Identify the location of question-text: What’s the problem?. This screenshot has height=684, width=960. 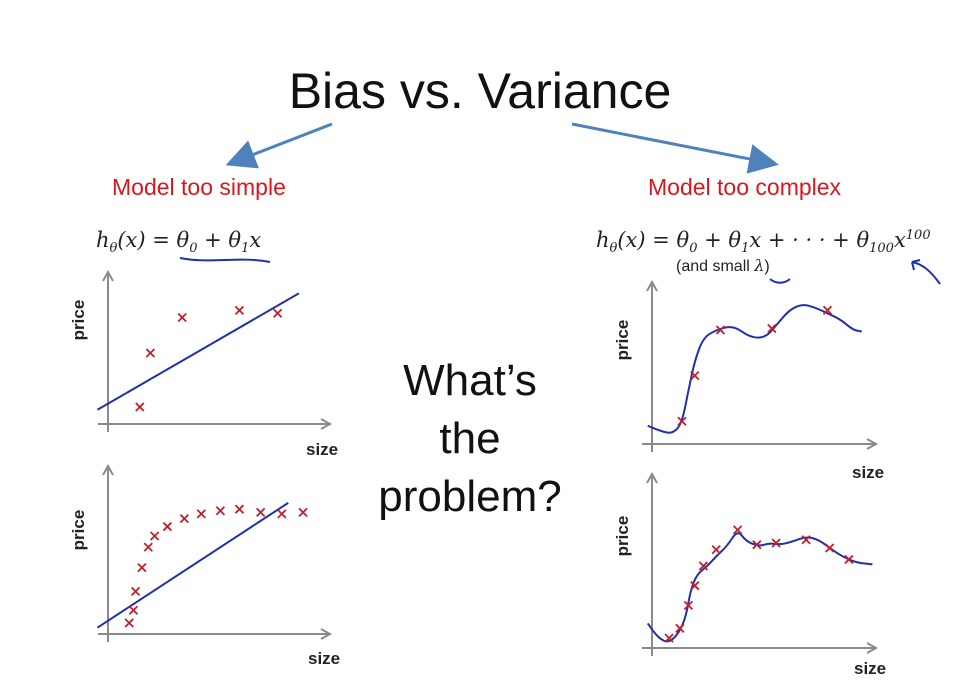
(470, 438).